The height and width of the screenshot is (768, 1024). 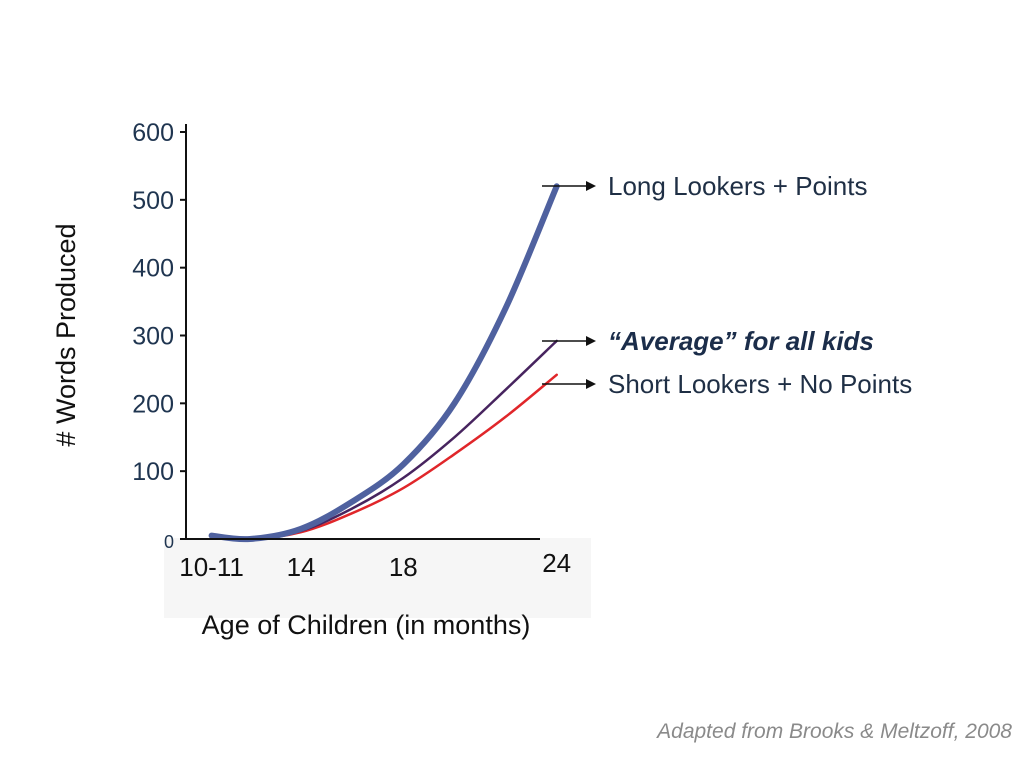 I want to click on x-tick-label: 24, so click(x=556, y=563).